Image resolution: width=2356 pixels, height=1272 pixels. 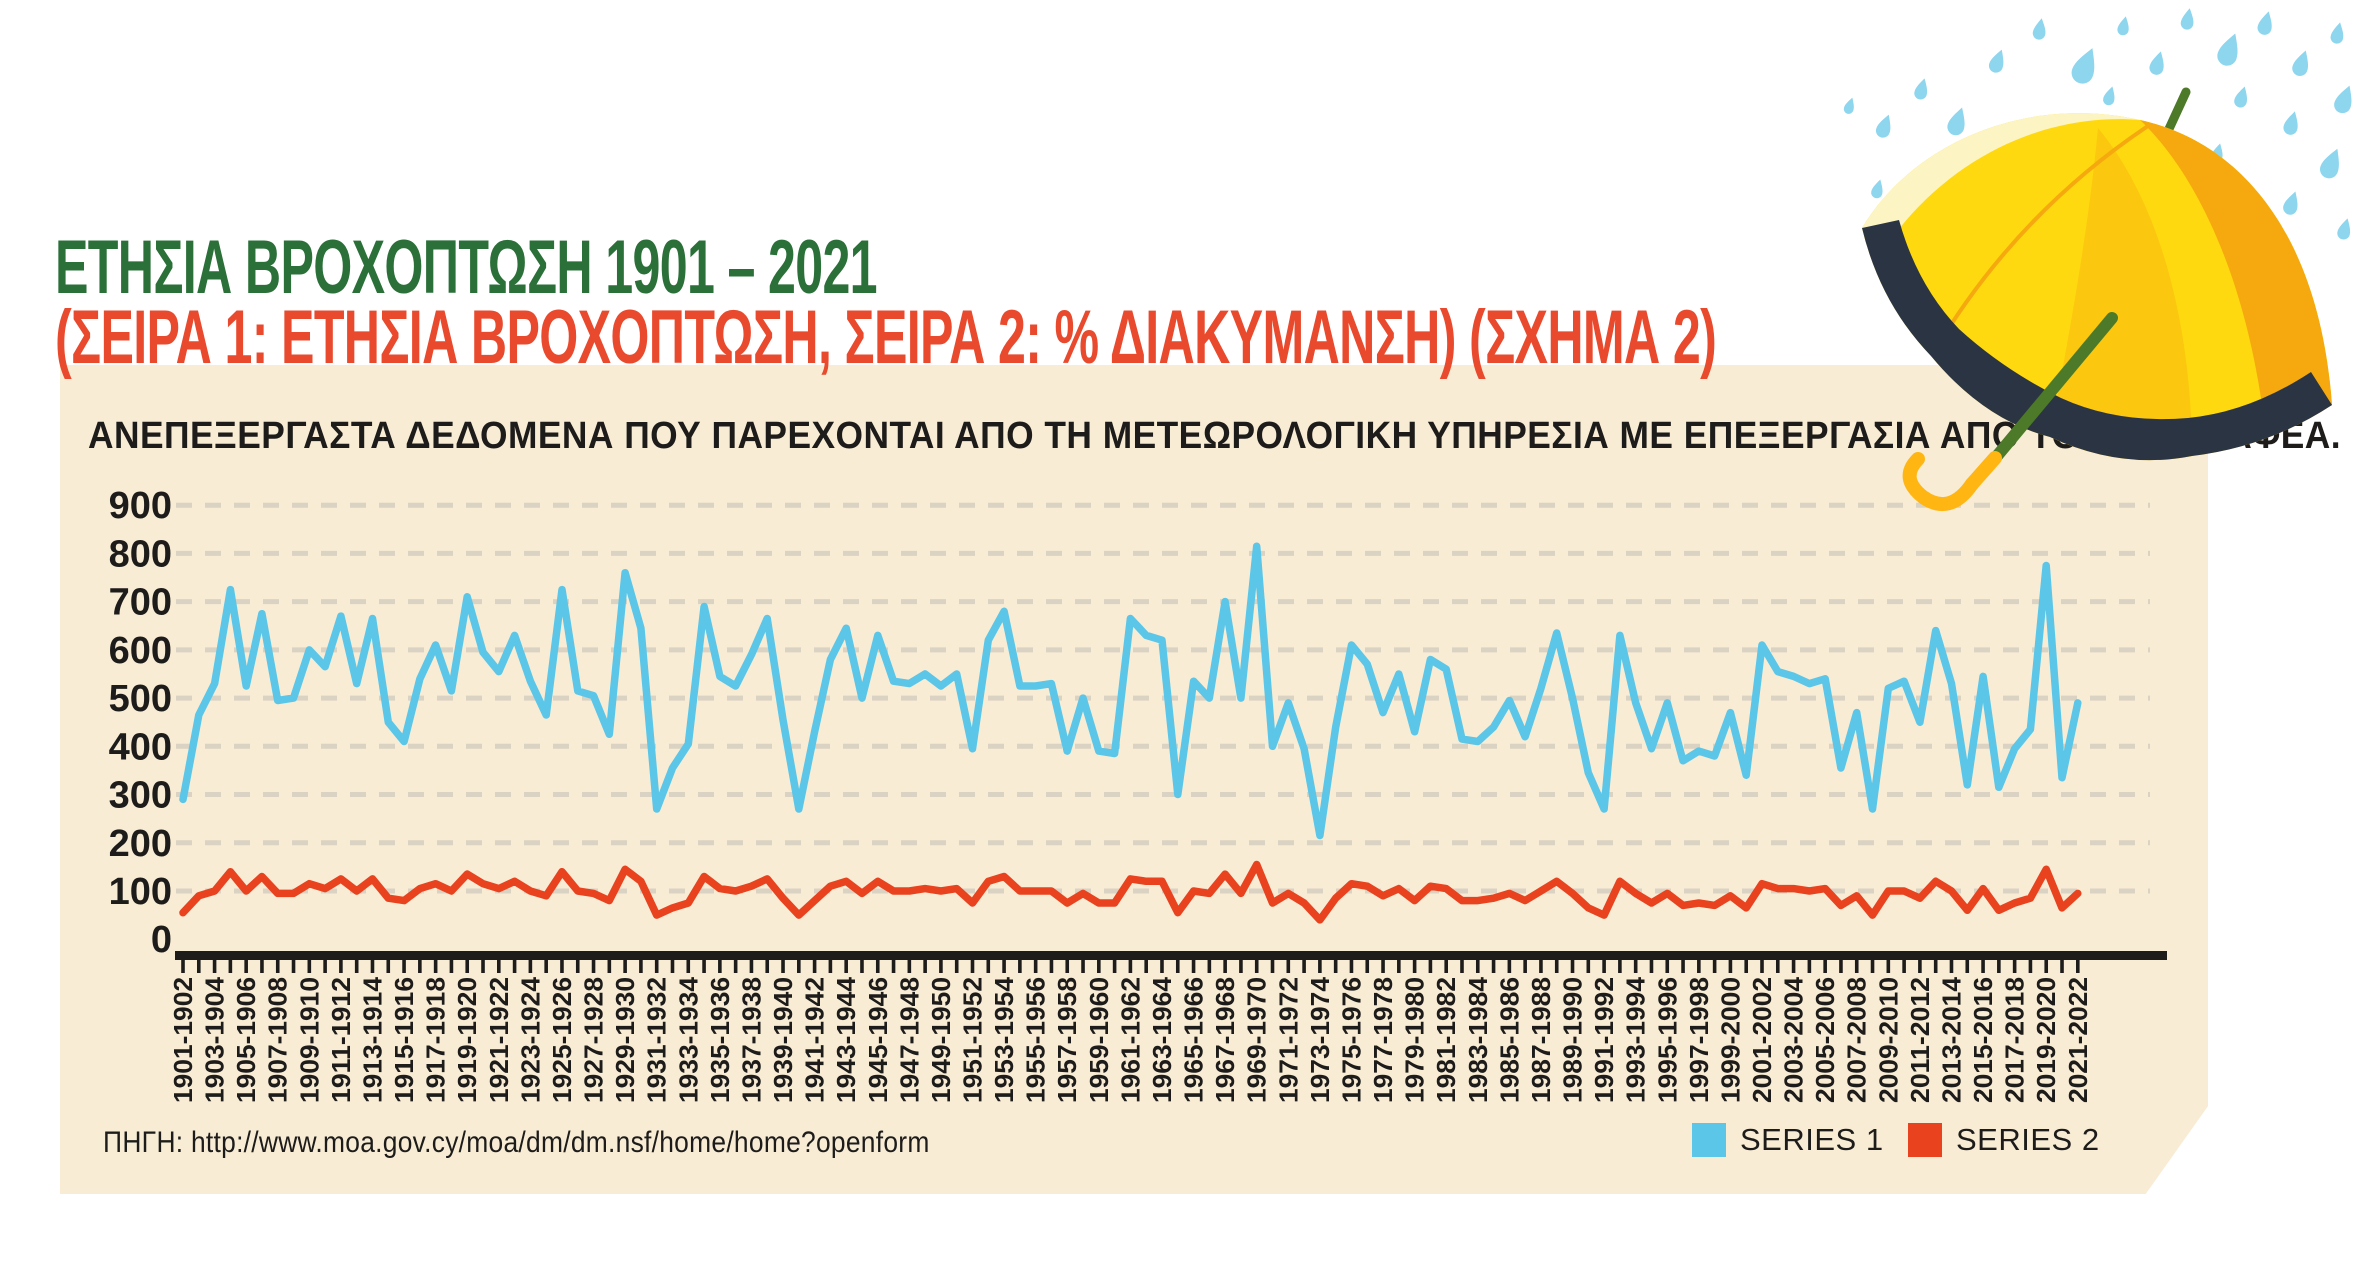 What do you see at coordinates (1812, 1139) in the screenshot?
I see `series-1-label: SERIES 1` at bounding box center [1812, 1139].